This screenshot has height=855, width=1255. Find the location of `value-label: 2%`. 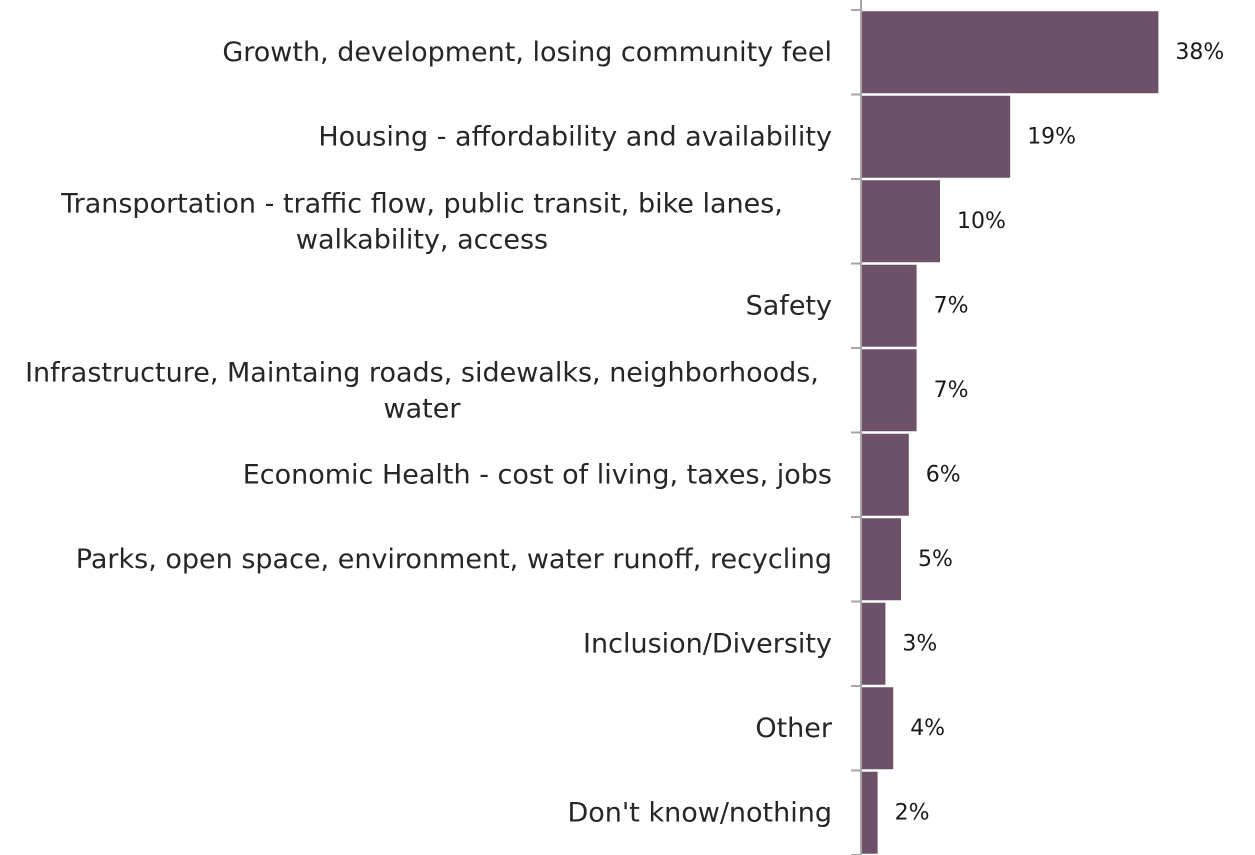

value-label: 2% is located at coordinates (912, 812).